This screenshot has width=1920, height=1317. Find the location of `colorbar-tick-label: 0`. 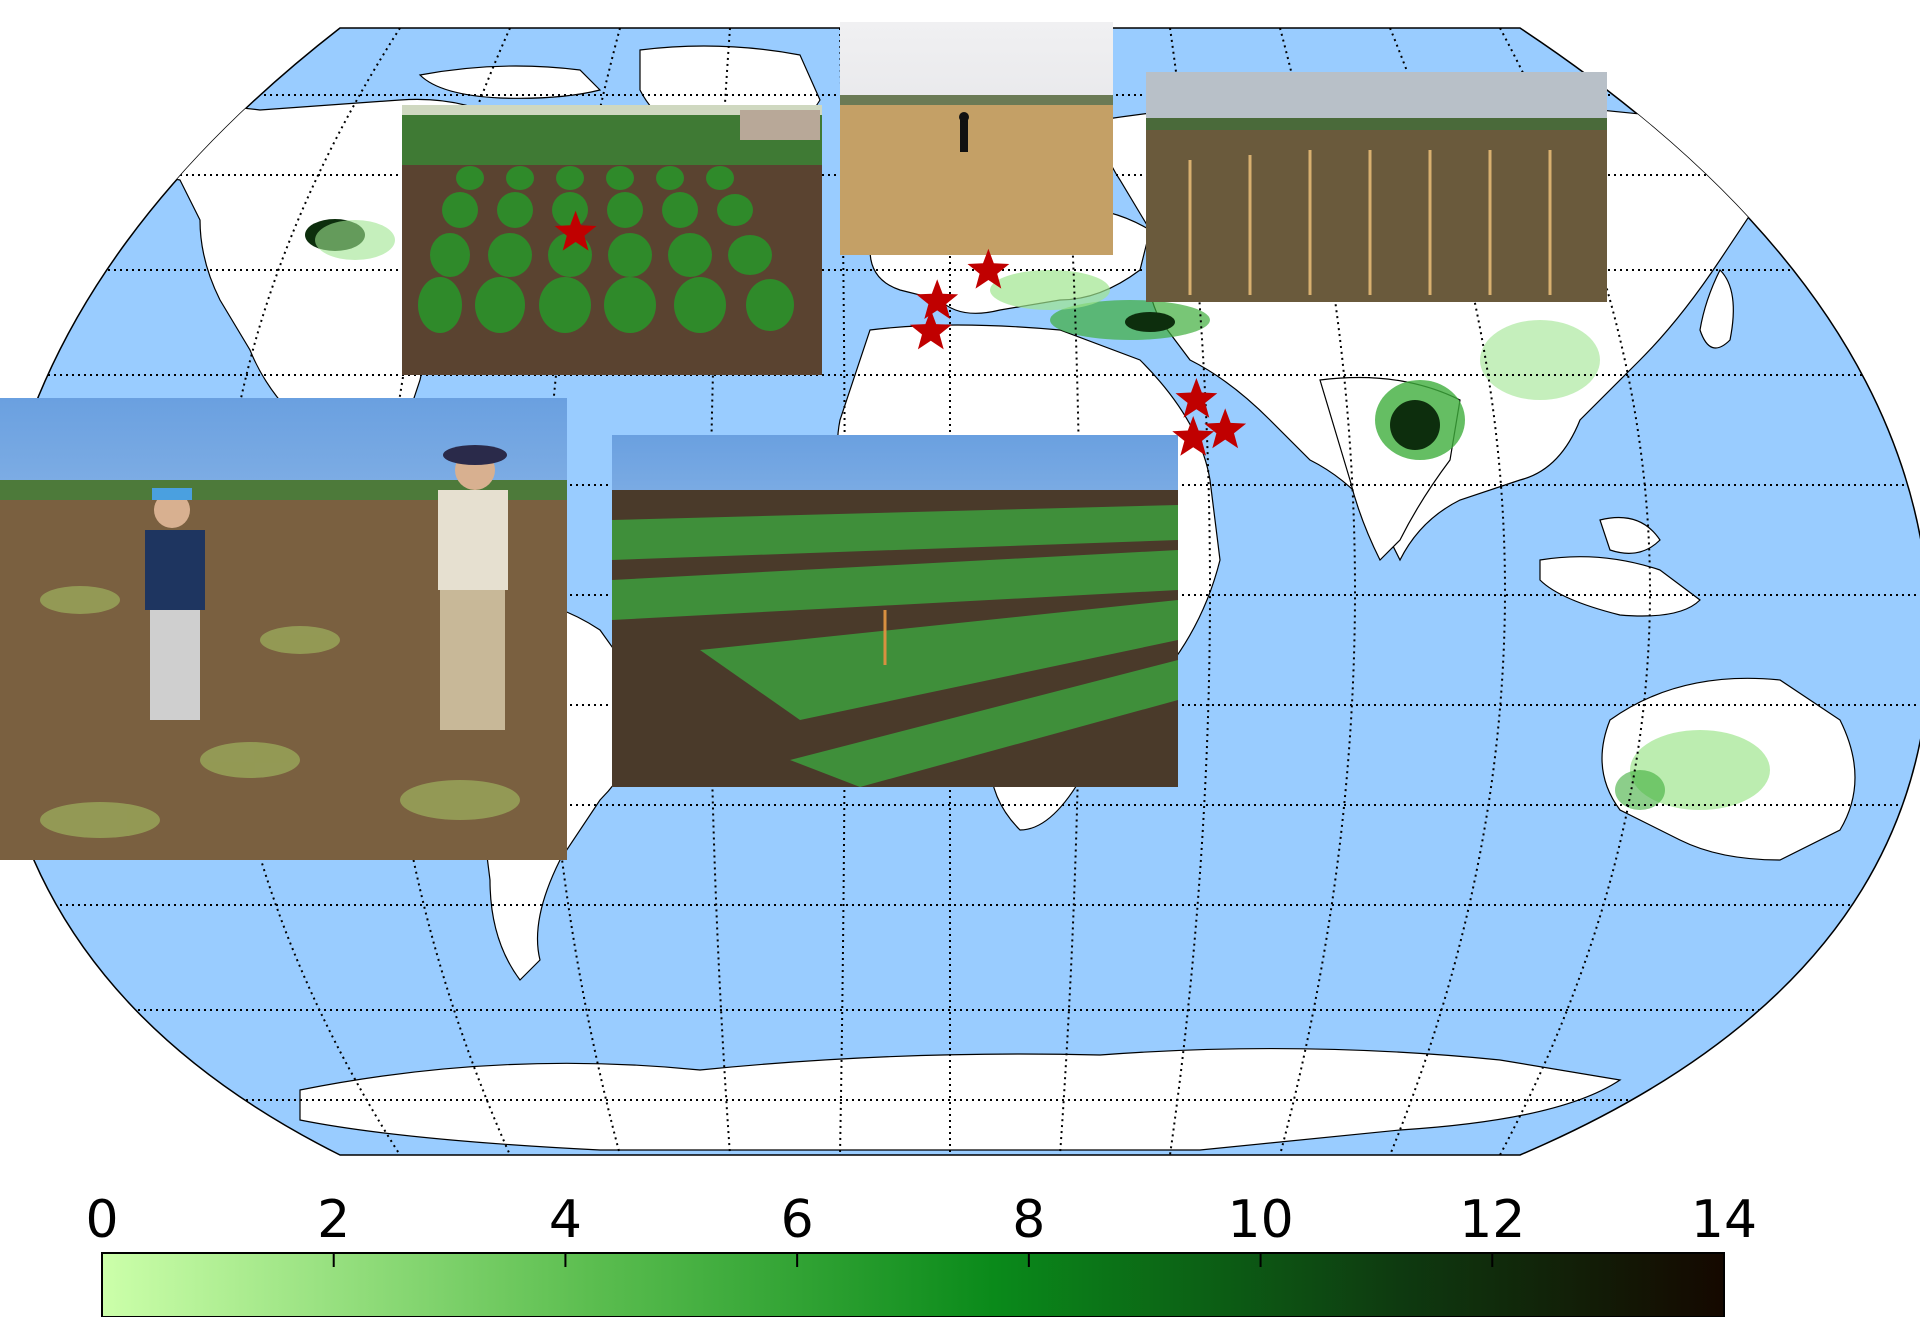

colorbar-tick-label: 0 is located at coordinates (101, 1220).